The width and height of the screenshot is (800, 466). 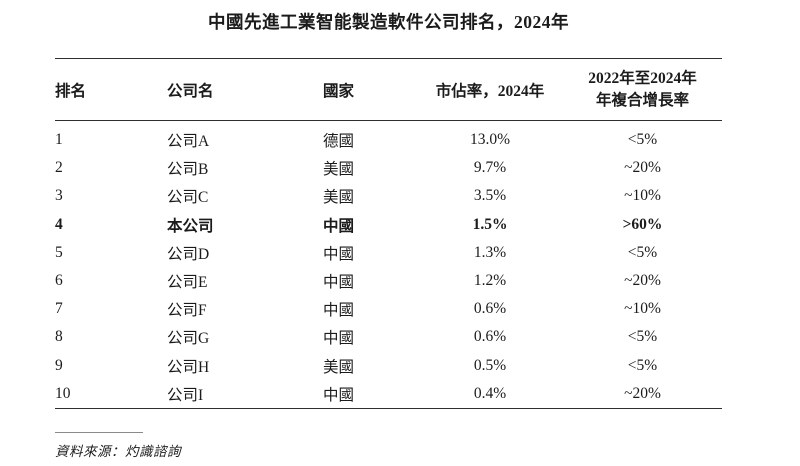 I want to click on cell-rank: 4, so click(x=59, y=224).